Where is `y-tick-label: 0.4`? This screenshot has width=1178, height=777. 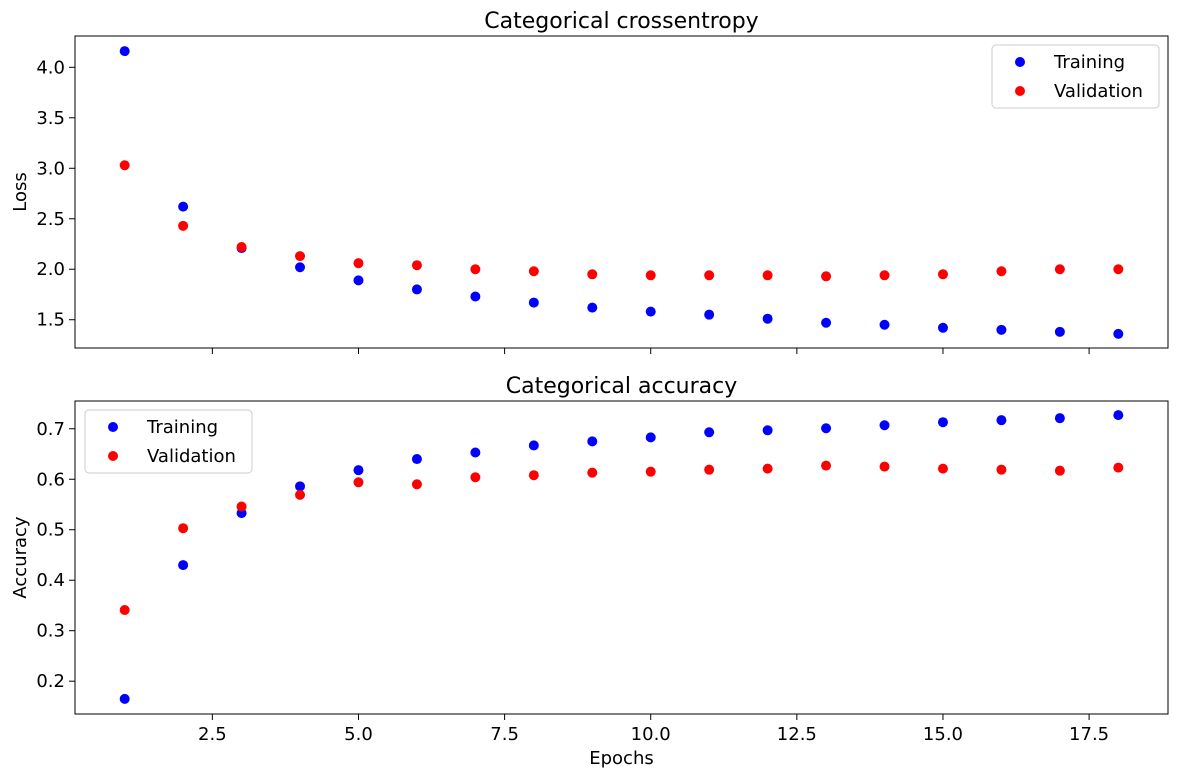 y-tick-label: 0.4 is located at coordinates (50, 580).